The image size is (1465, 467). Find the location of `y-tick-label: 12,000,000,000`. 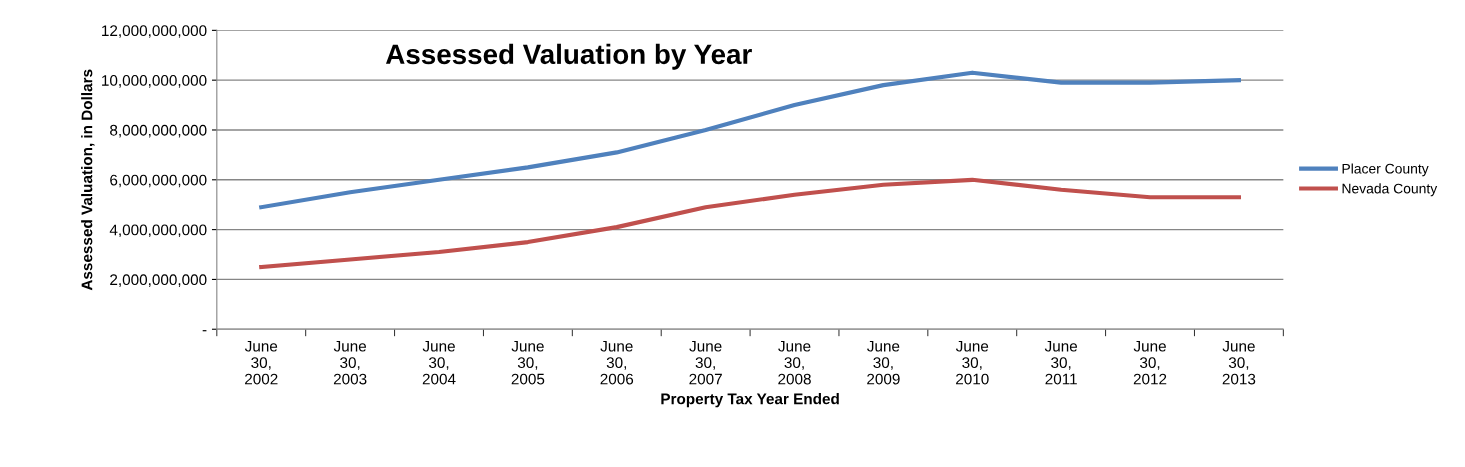

y-tick-label: 12,000,000,000 is located at coordinates (154, 31).